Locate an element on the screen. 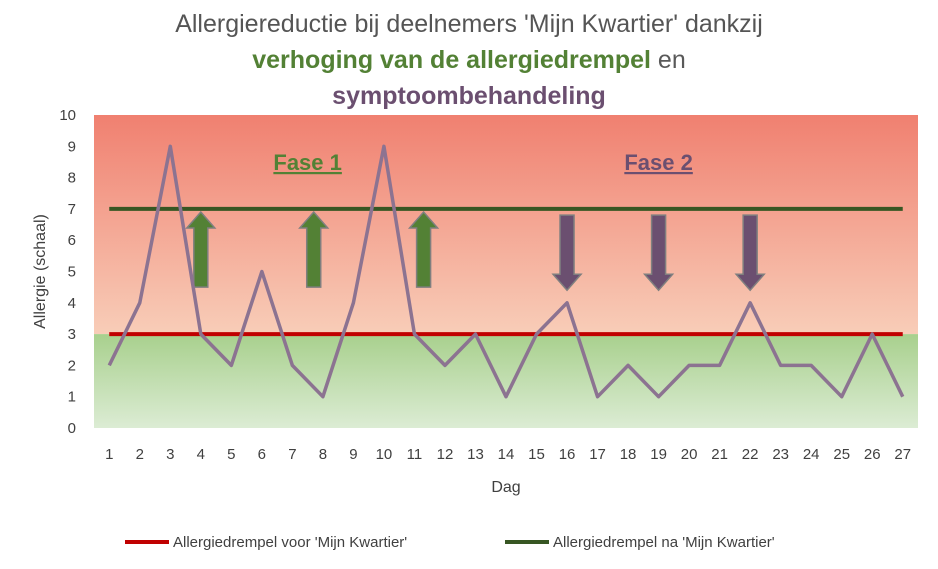  y-tick-label: 5 is located at coordinates (72, 272).